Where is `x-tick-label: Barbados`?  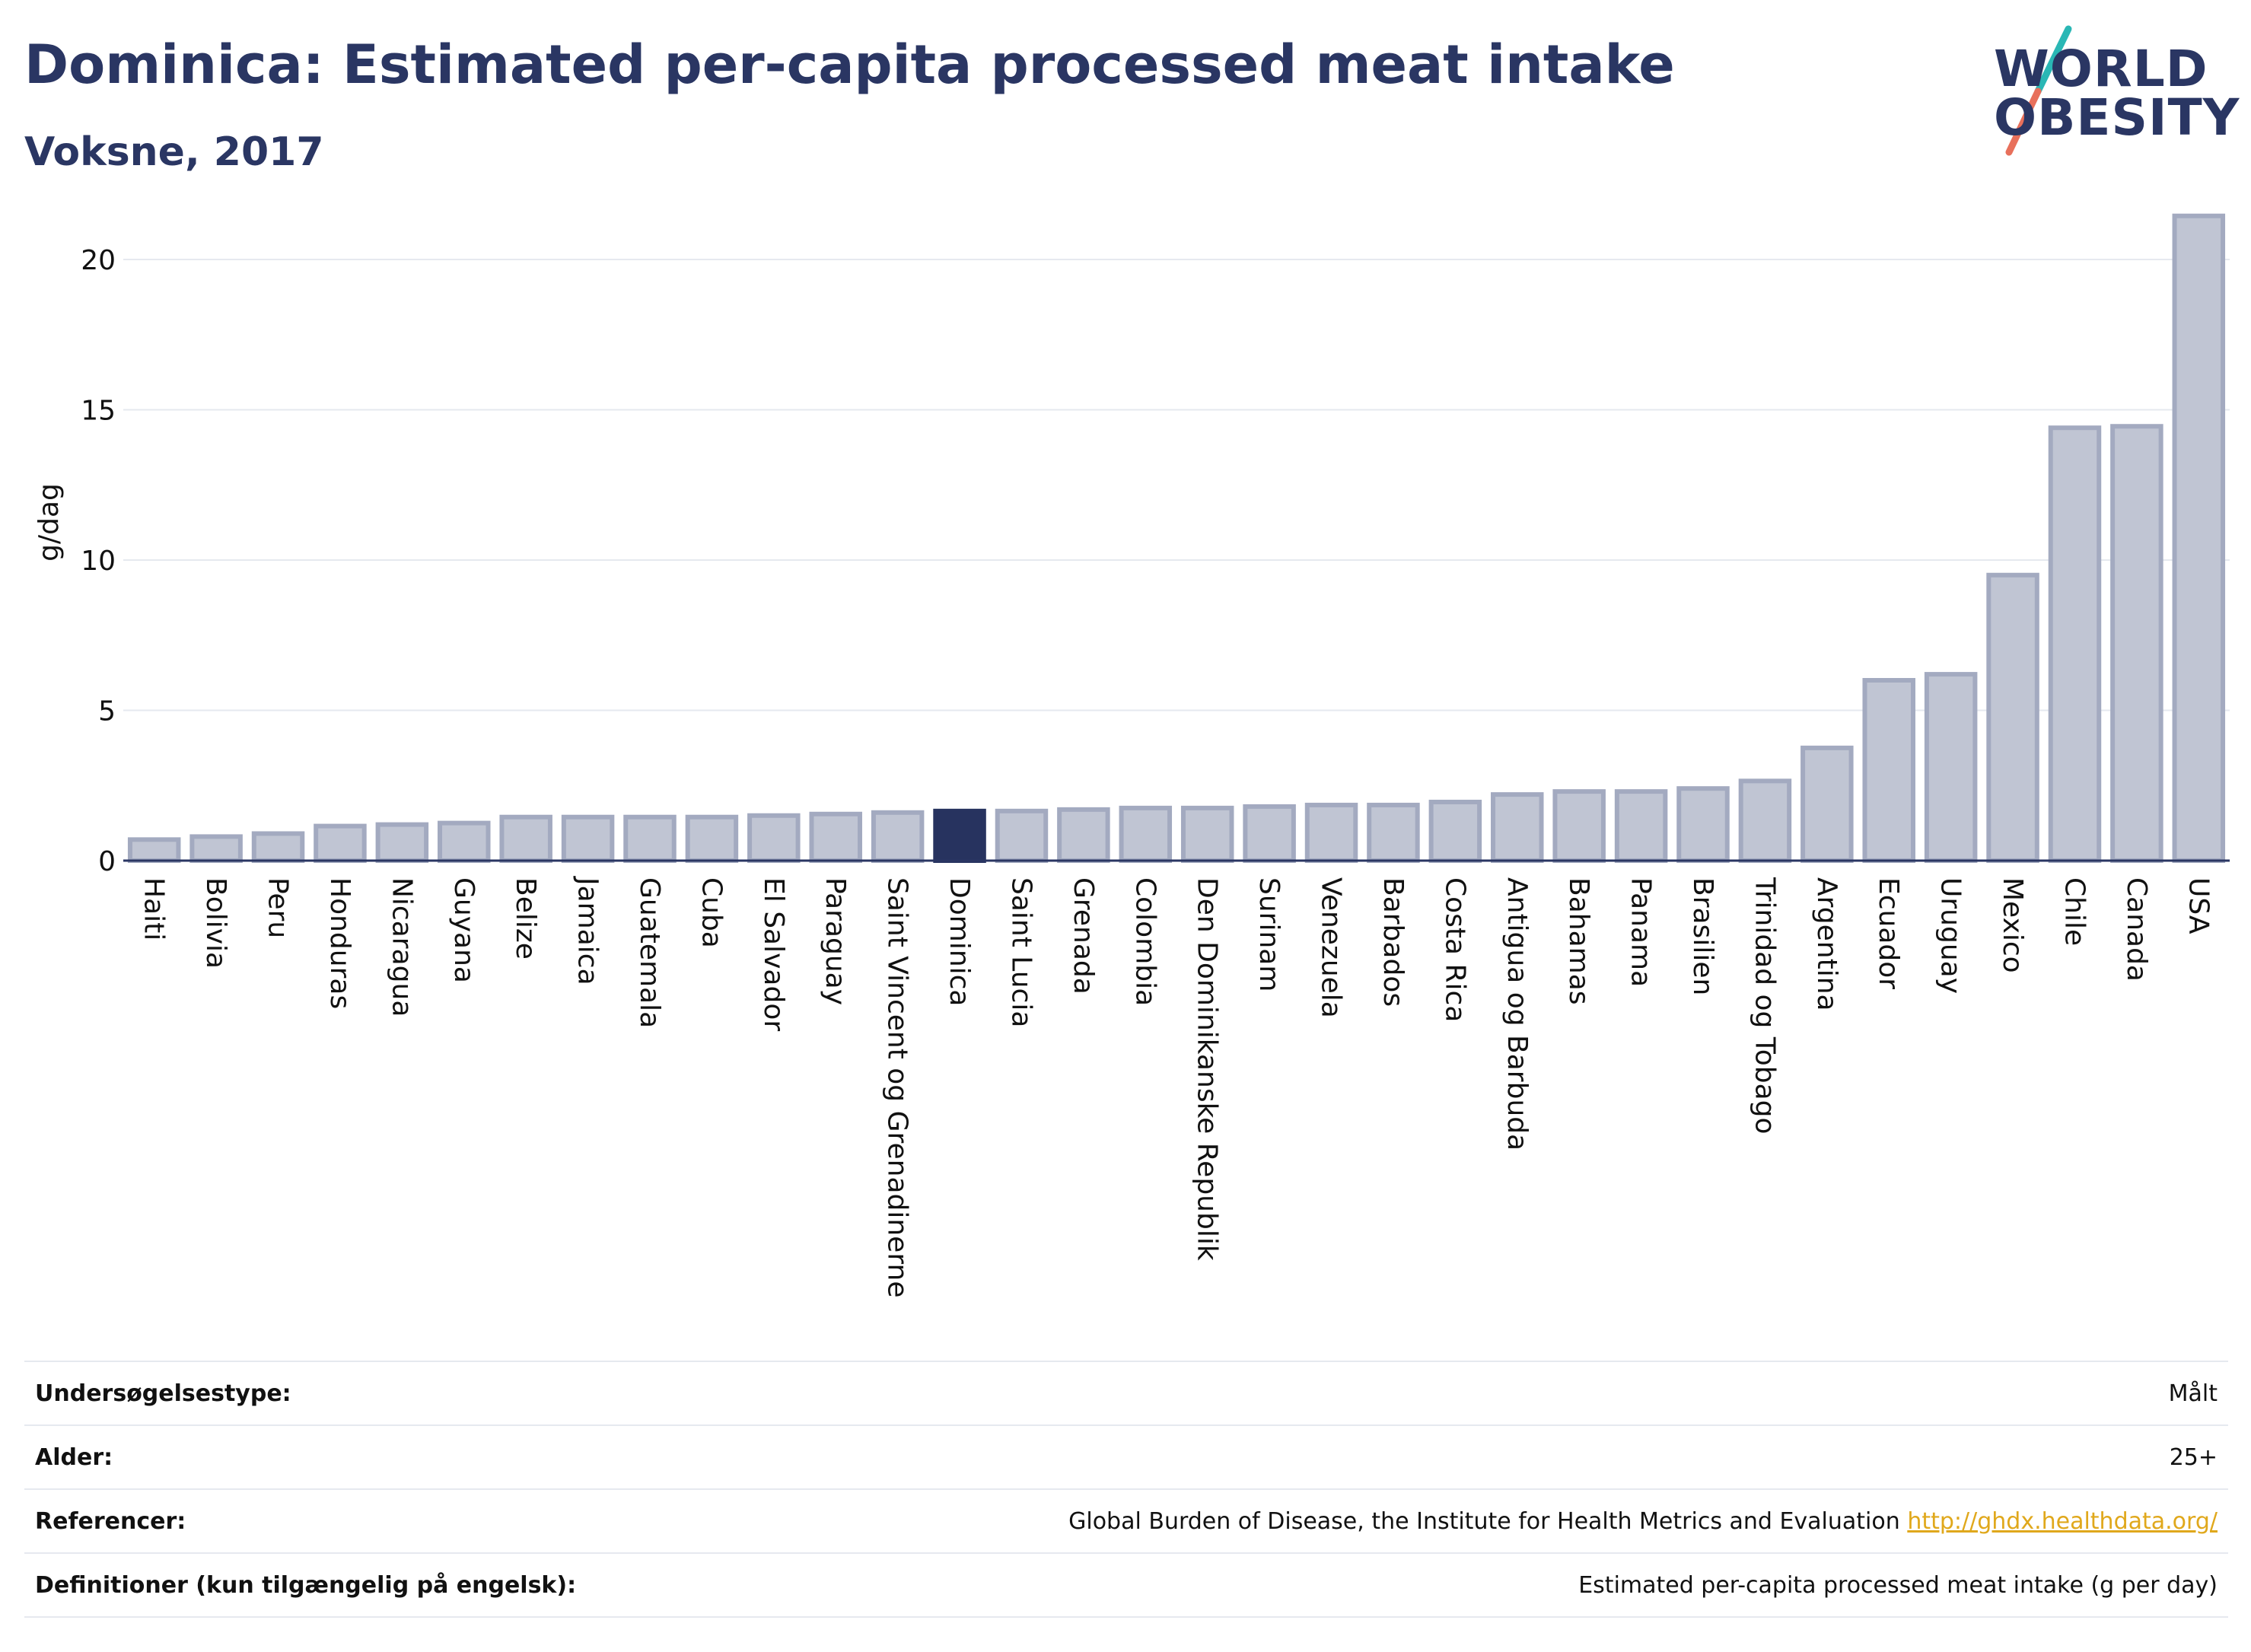
x-tick-label: Barbados is located at coordinates (1393, 942).